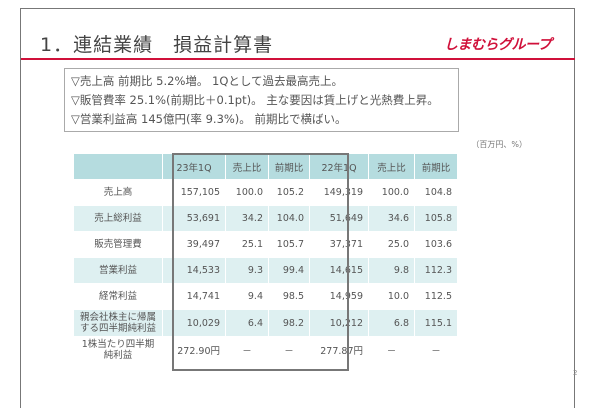 This screenshot has height=408, width=600. I want to click on cell-value: 149,319, so click(339, 192).